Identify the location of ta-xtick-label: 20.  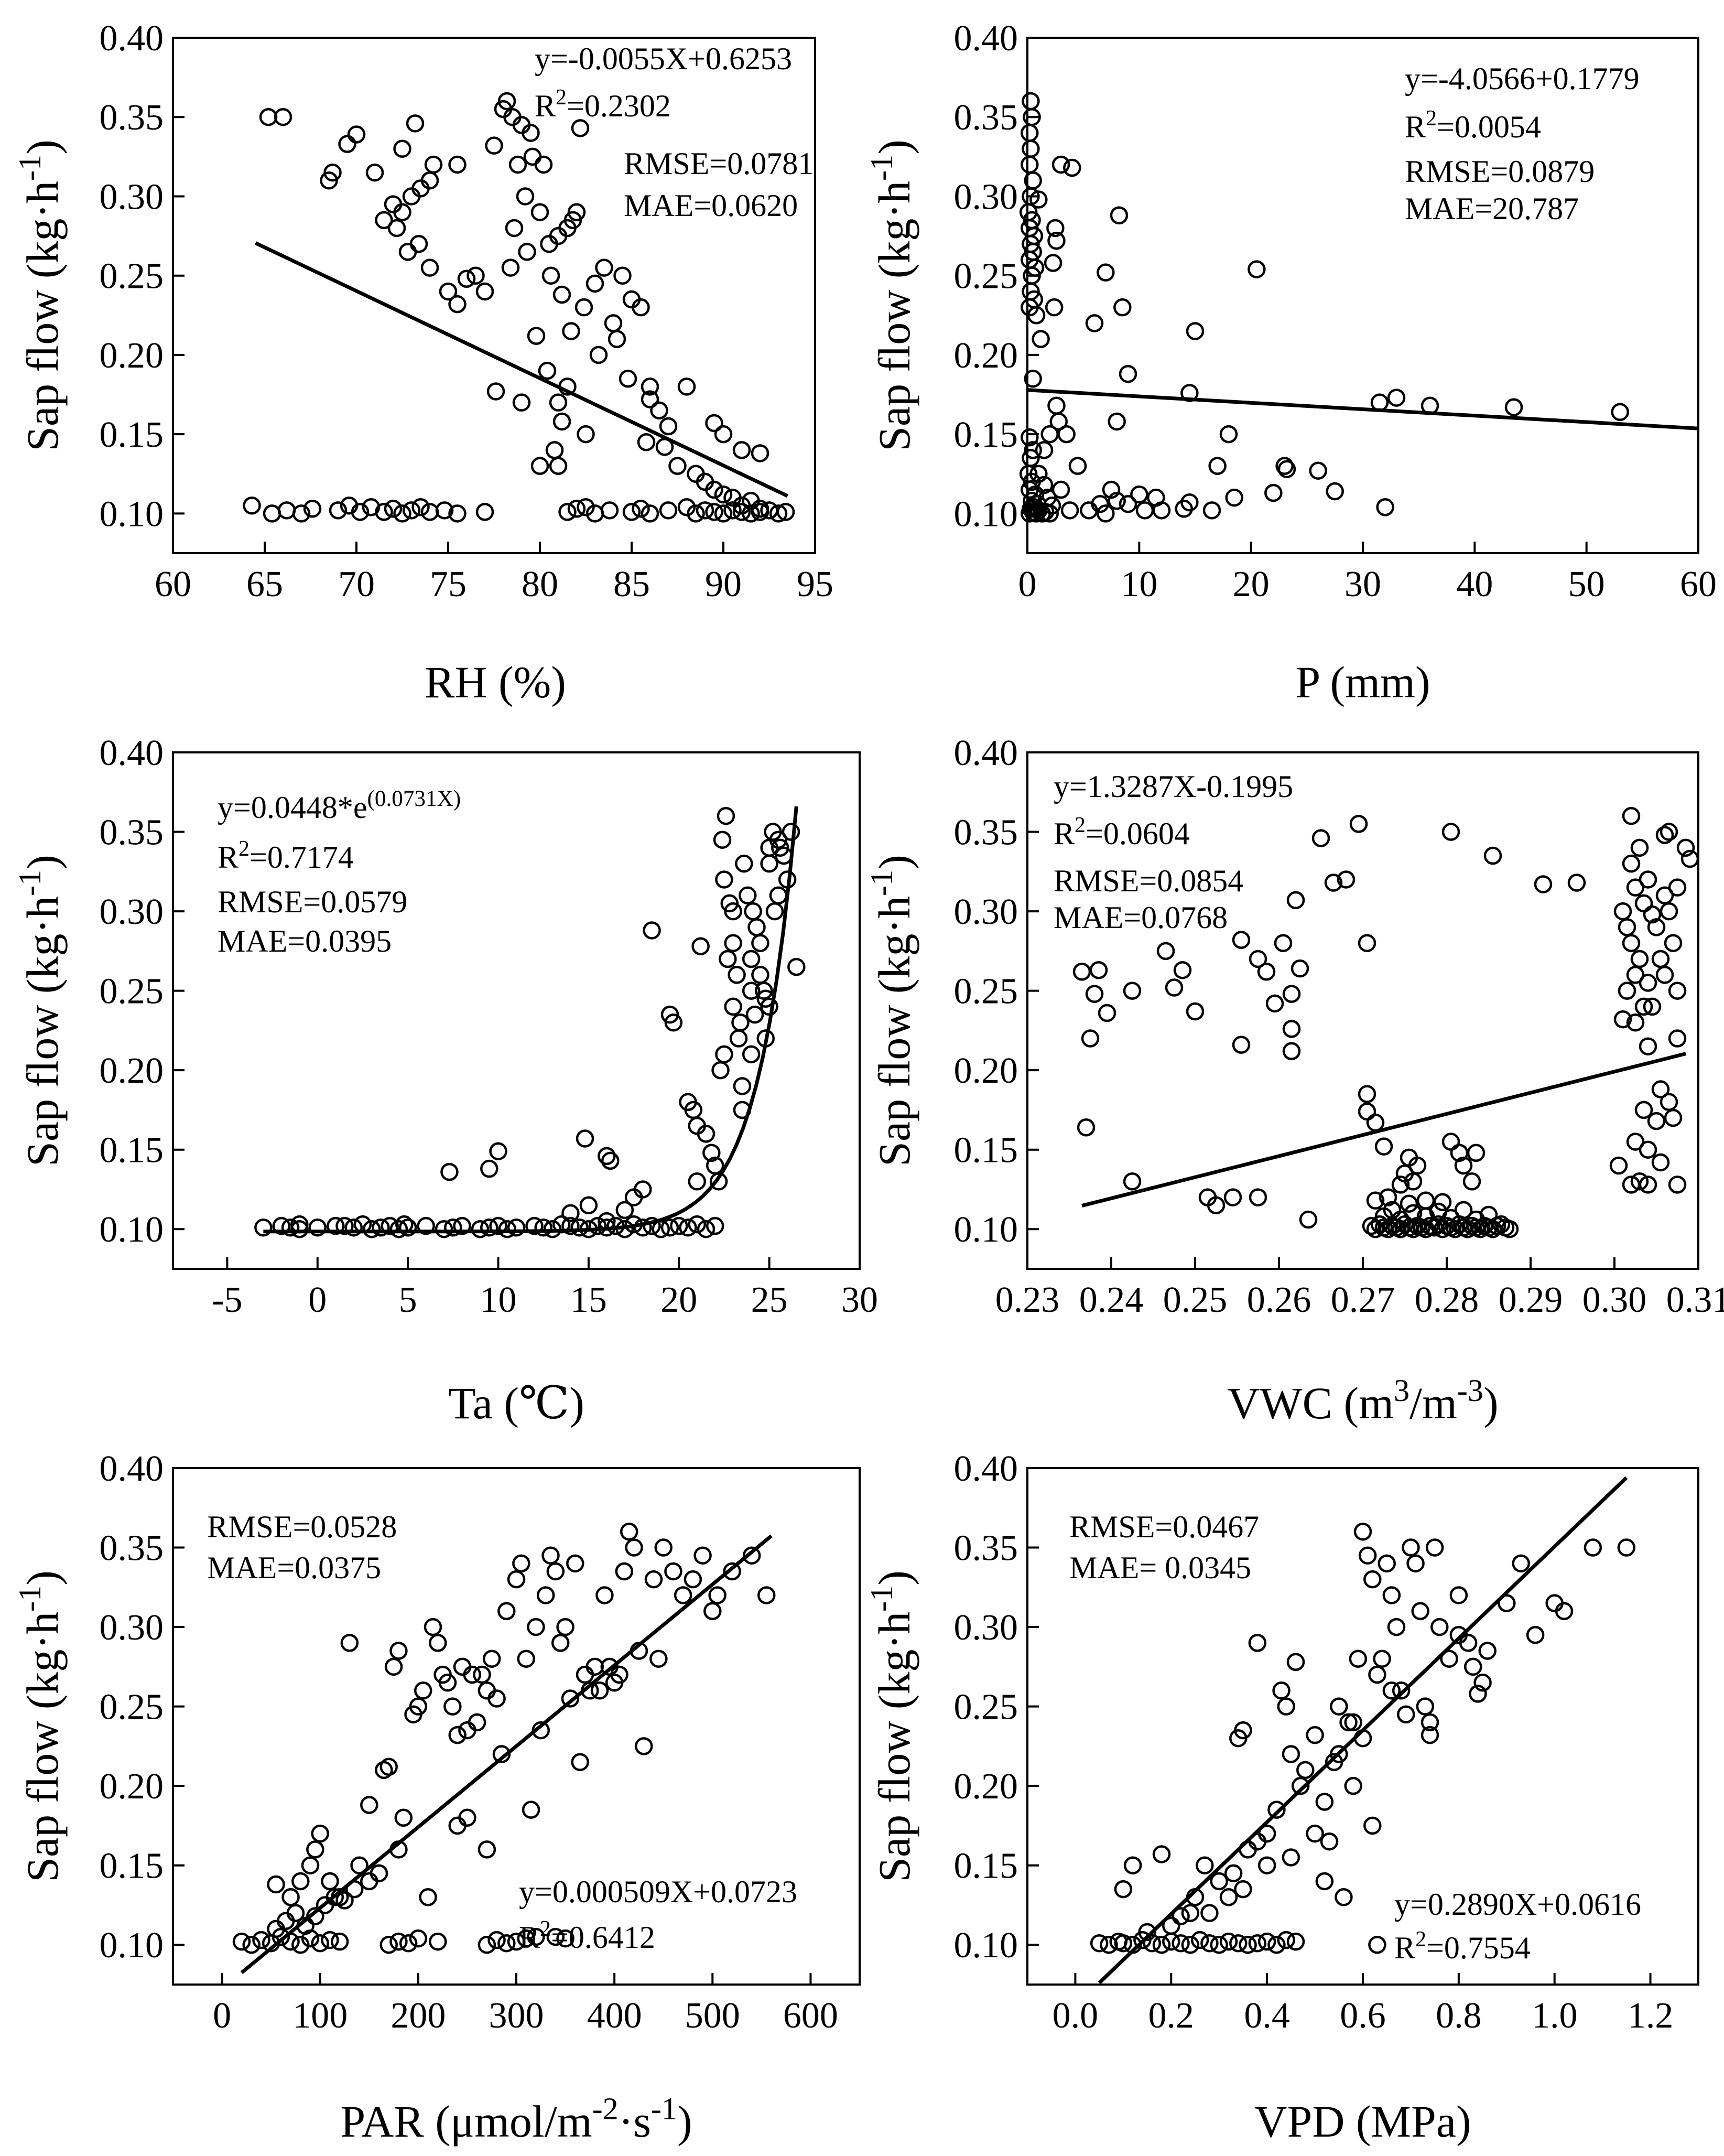
(679, 1300).